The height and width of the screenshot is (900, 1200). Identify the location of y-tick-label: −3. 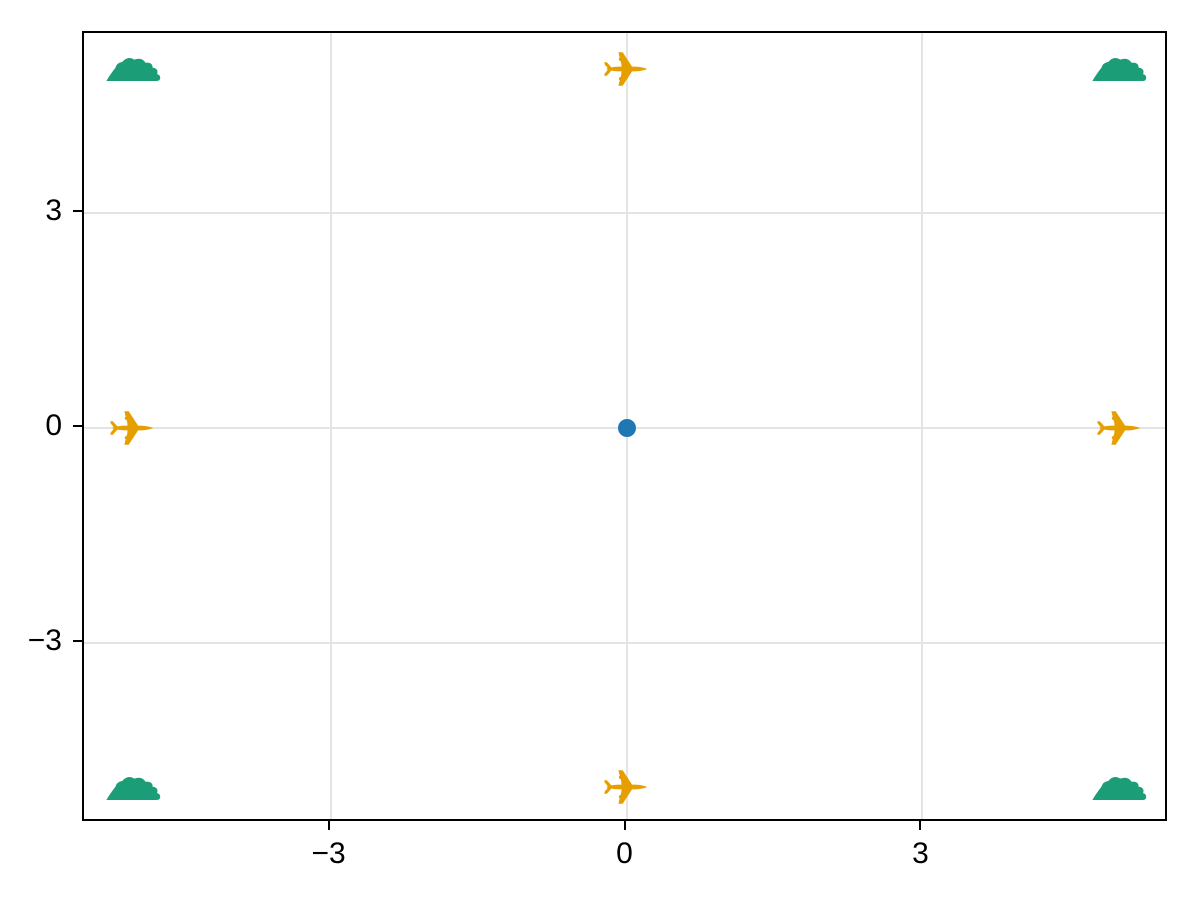
(44, 641).